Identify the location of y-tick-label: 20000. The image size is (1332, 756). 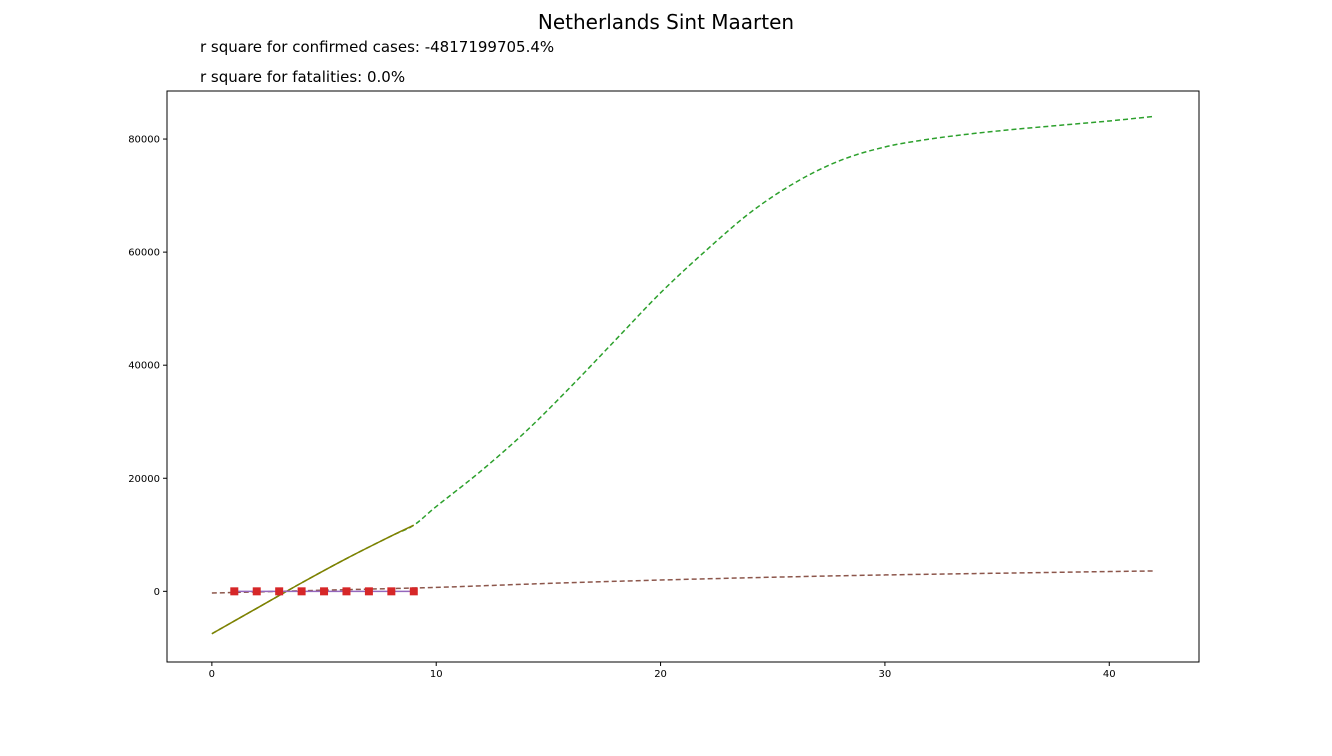
(144, 479).